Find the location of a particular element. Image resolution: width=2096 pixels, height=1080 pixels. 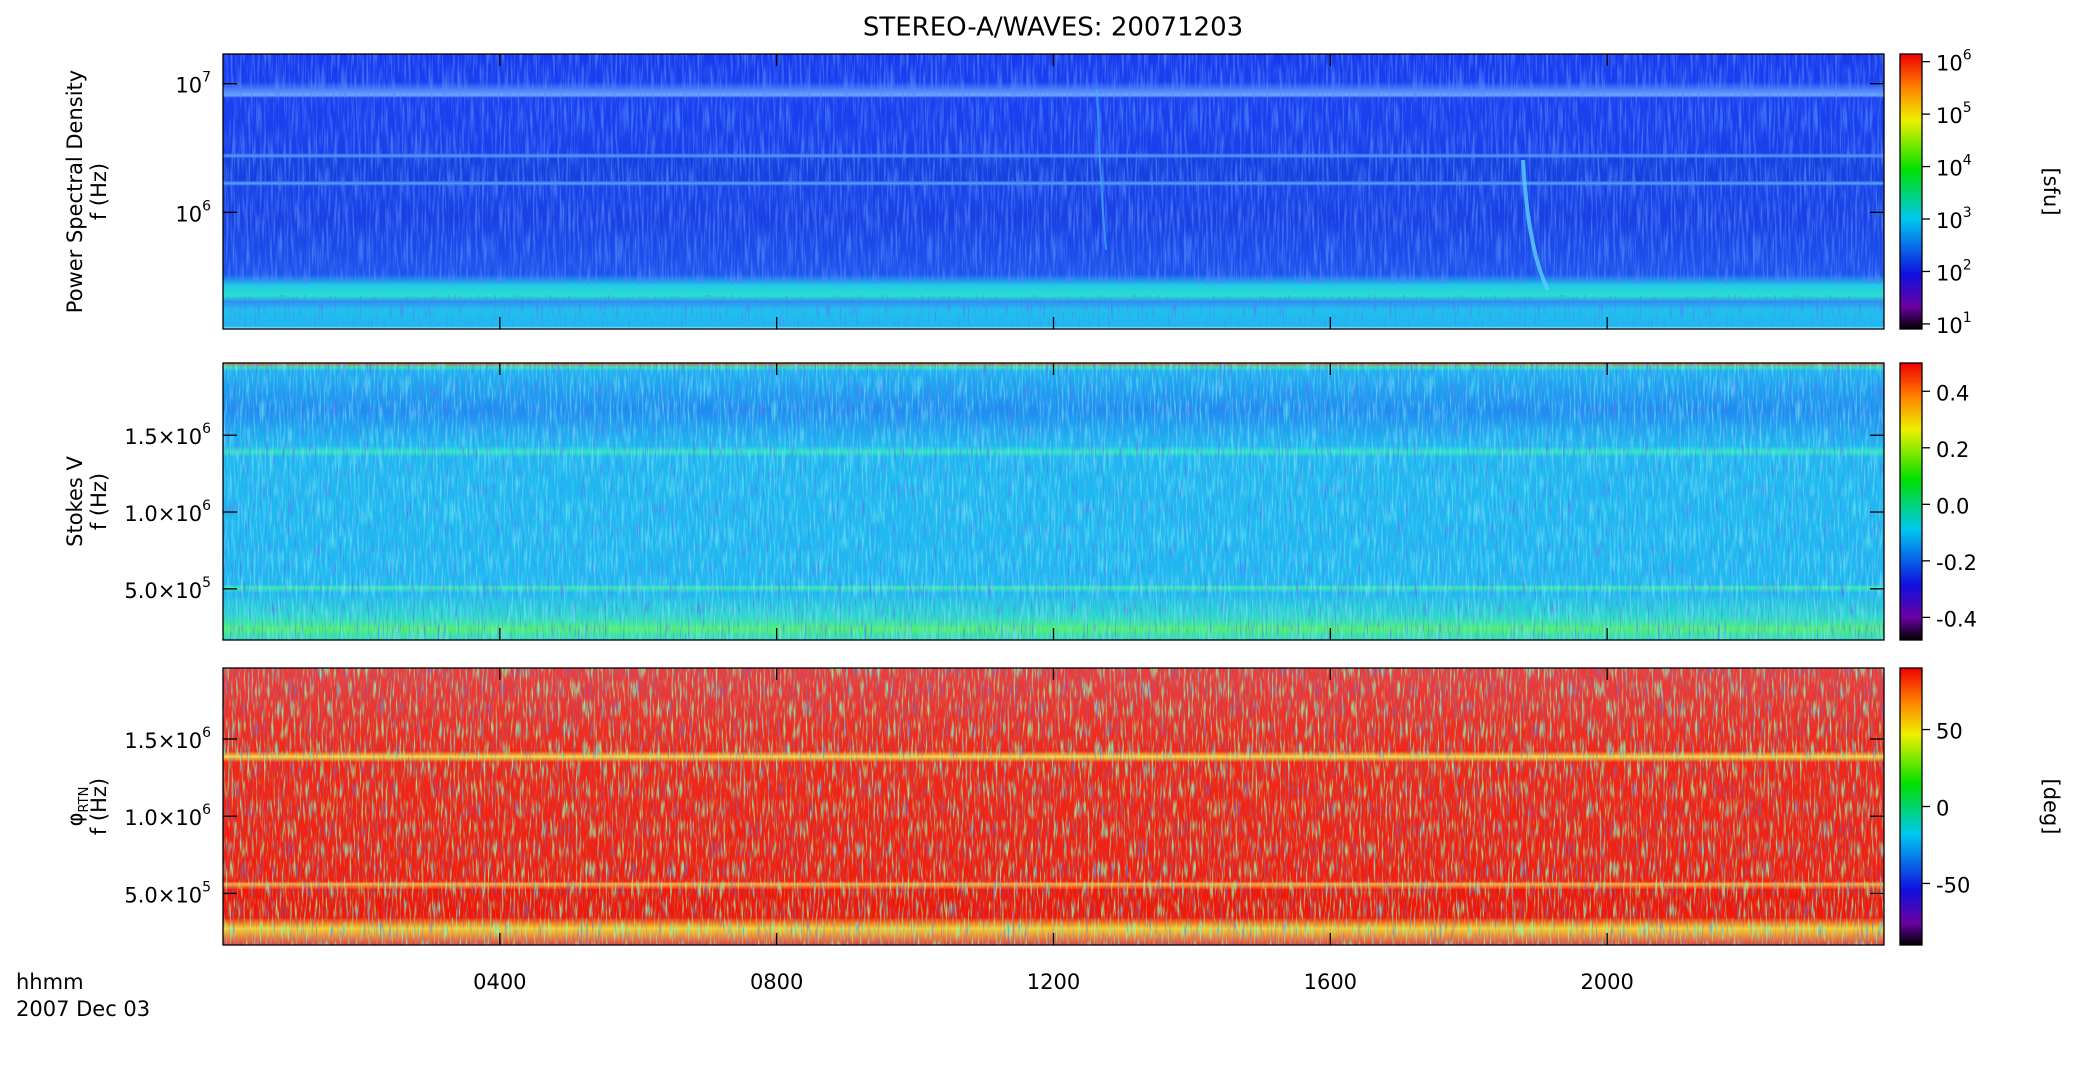

colorbar-tick-label: 10¹ is located at coordinates (1954, 324).